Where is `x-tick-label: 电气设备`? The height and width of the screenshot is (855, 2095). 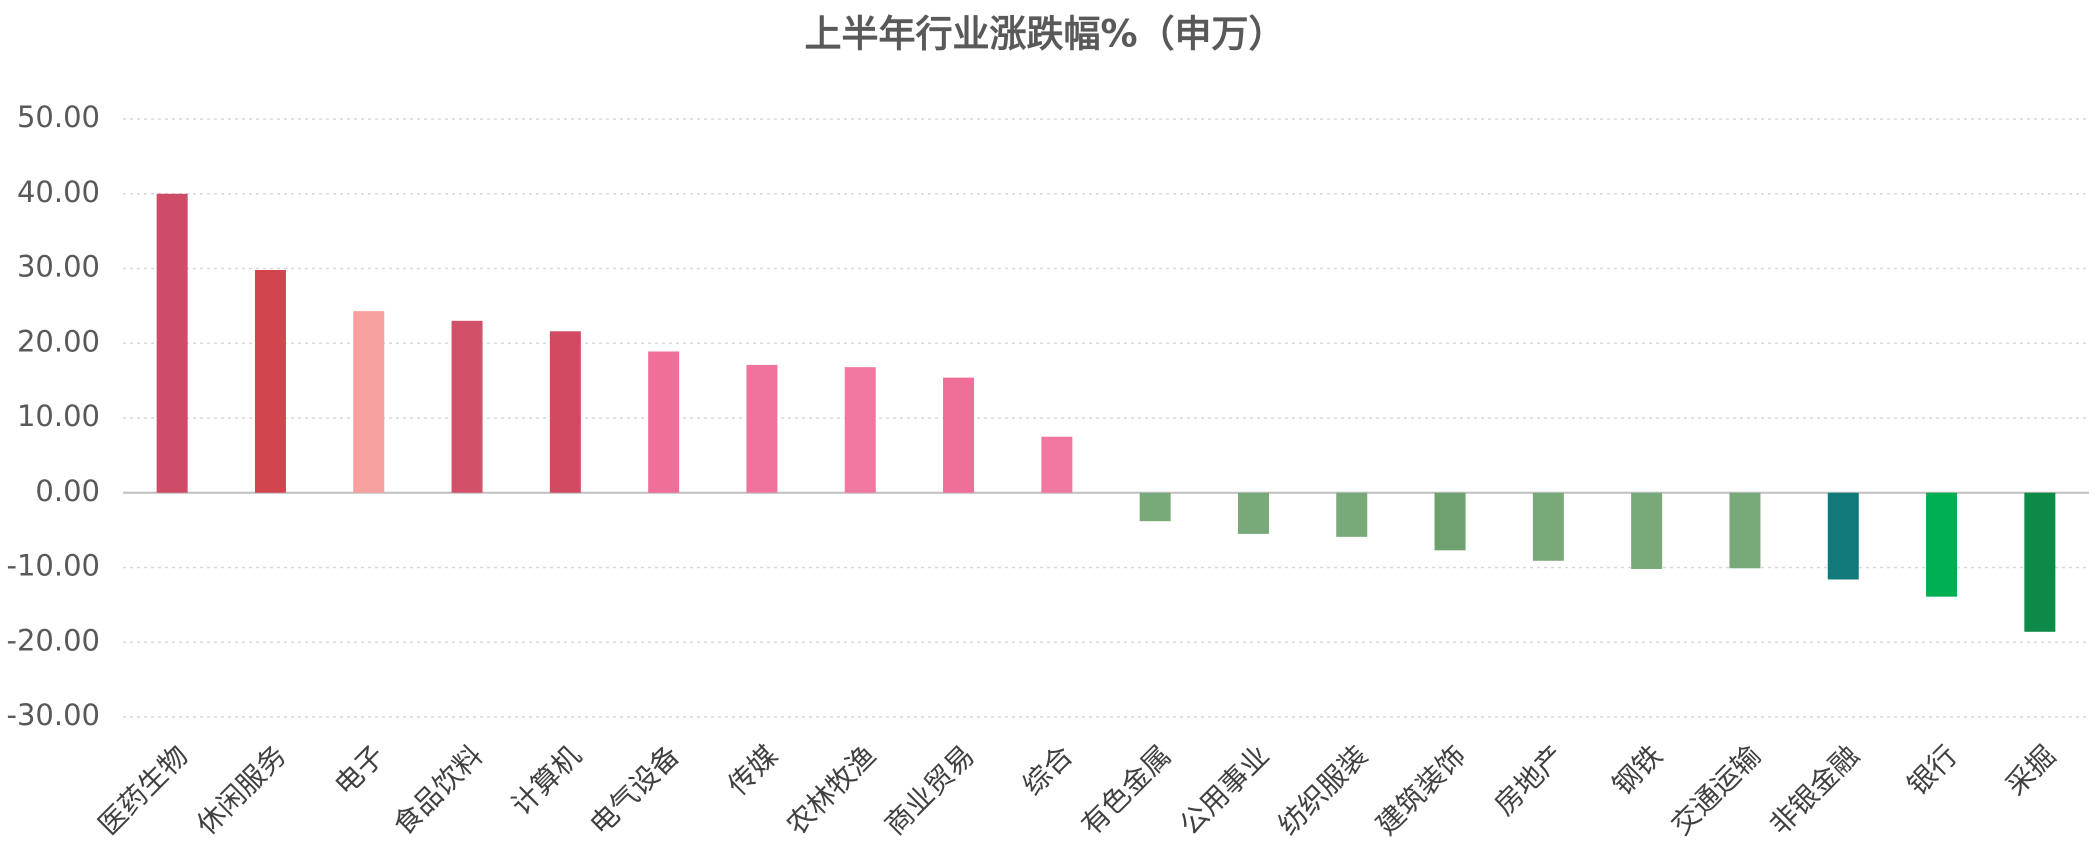 x-tick-label: 电气设备 is located at coordinates (634, 790).